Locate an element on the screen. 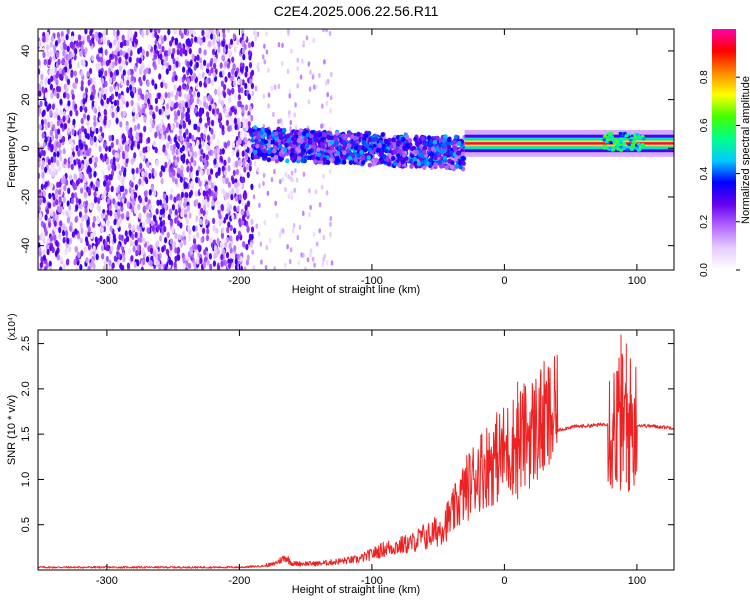  x-tick-label: -100 is located at coordinates (372, 281).